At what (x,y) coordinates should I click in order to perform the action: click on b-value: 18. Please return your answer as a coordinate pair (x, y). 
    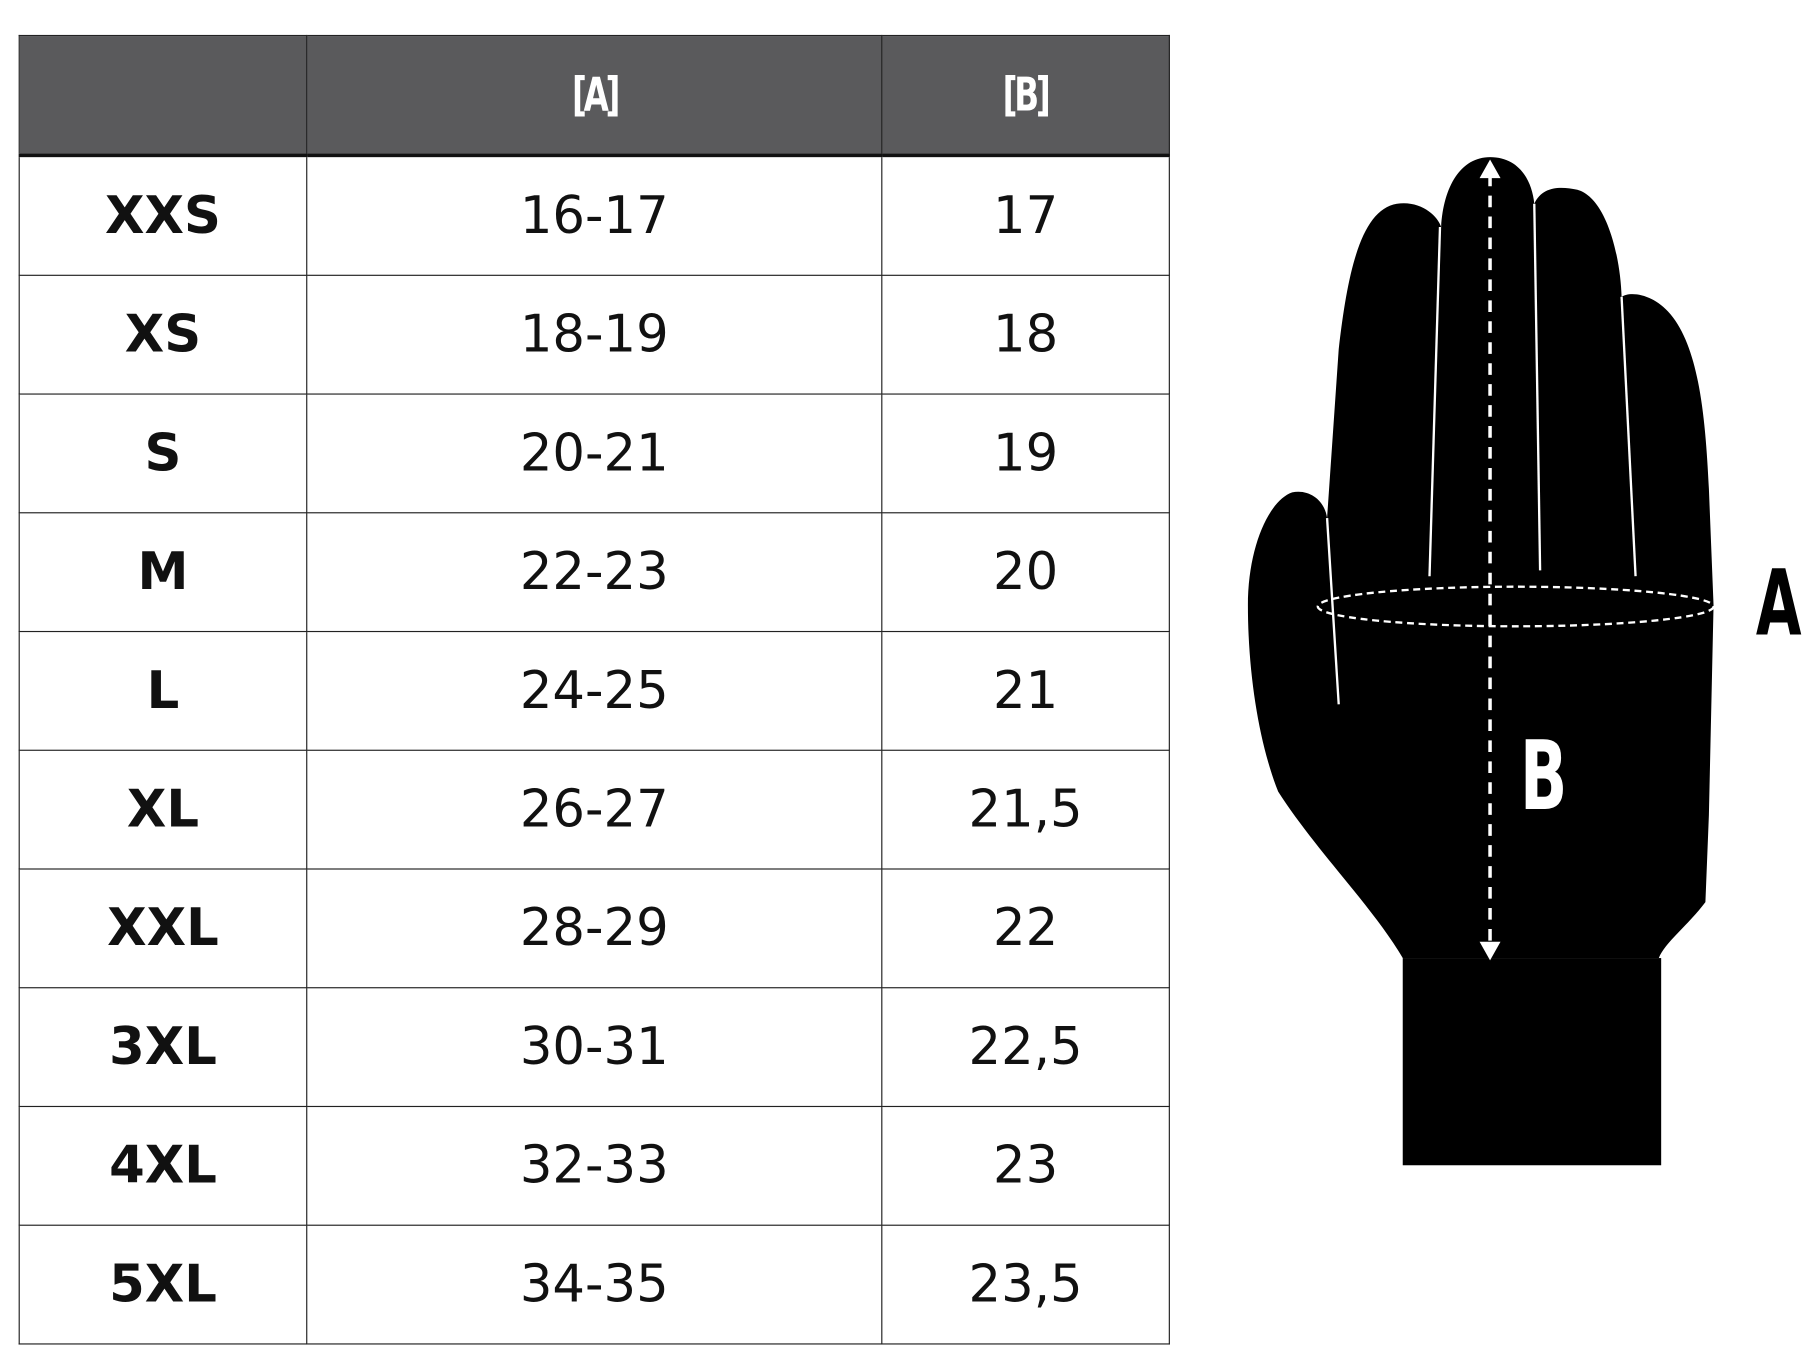
    Looking at the image, I should click on (1025, 334).